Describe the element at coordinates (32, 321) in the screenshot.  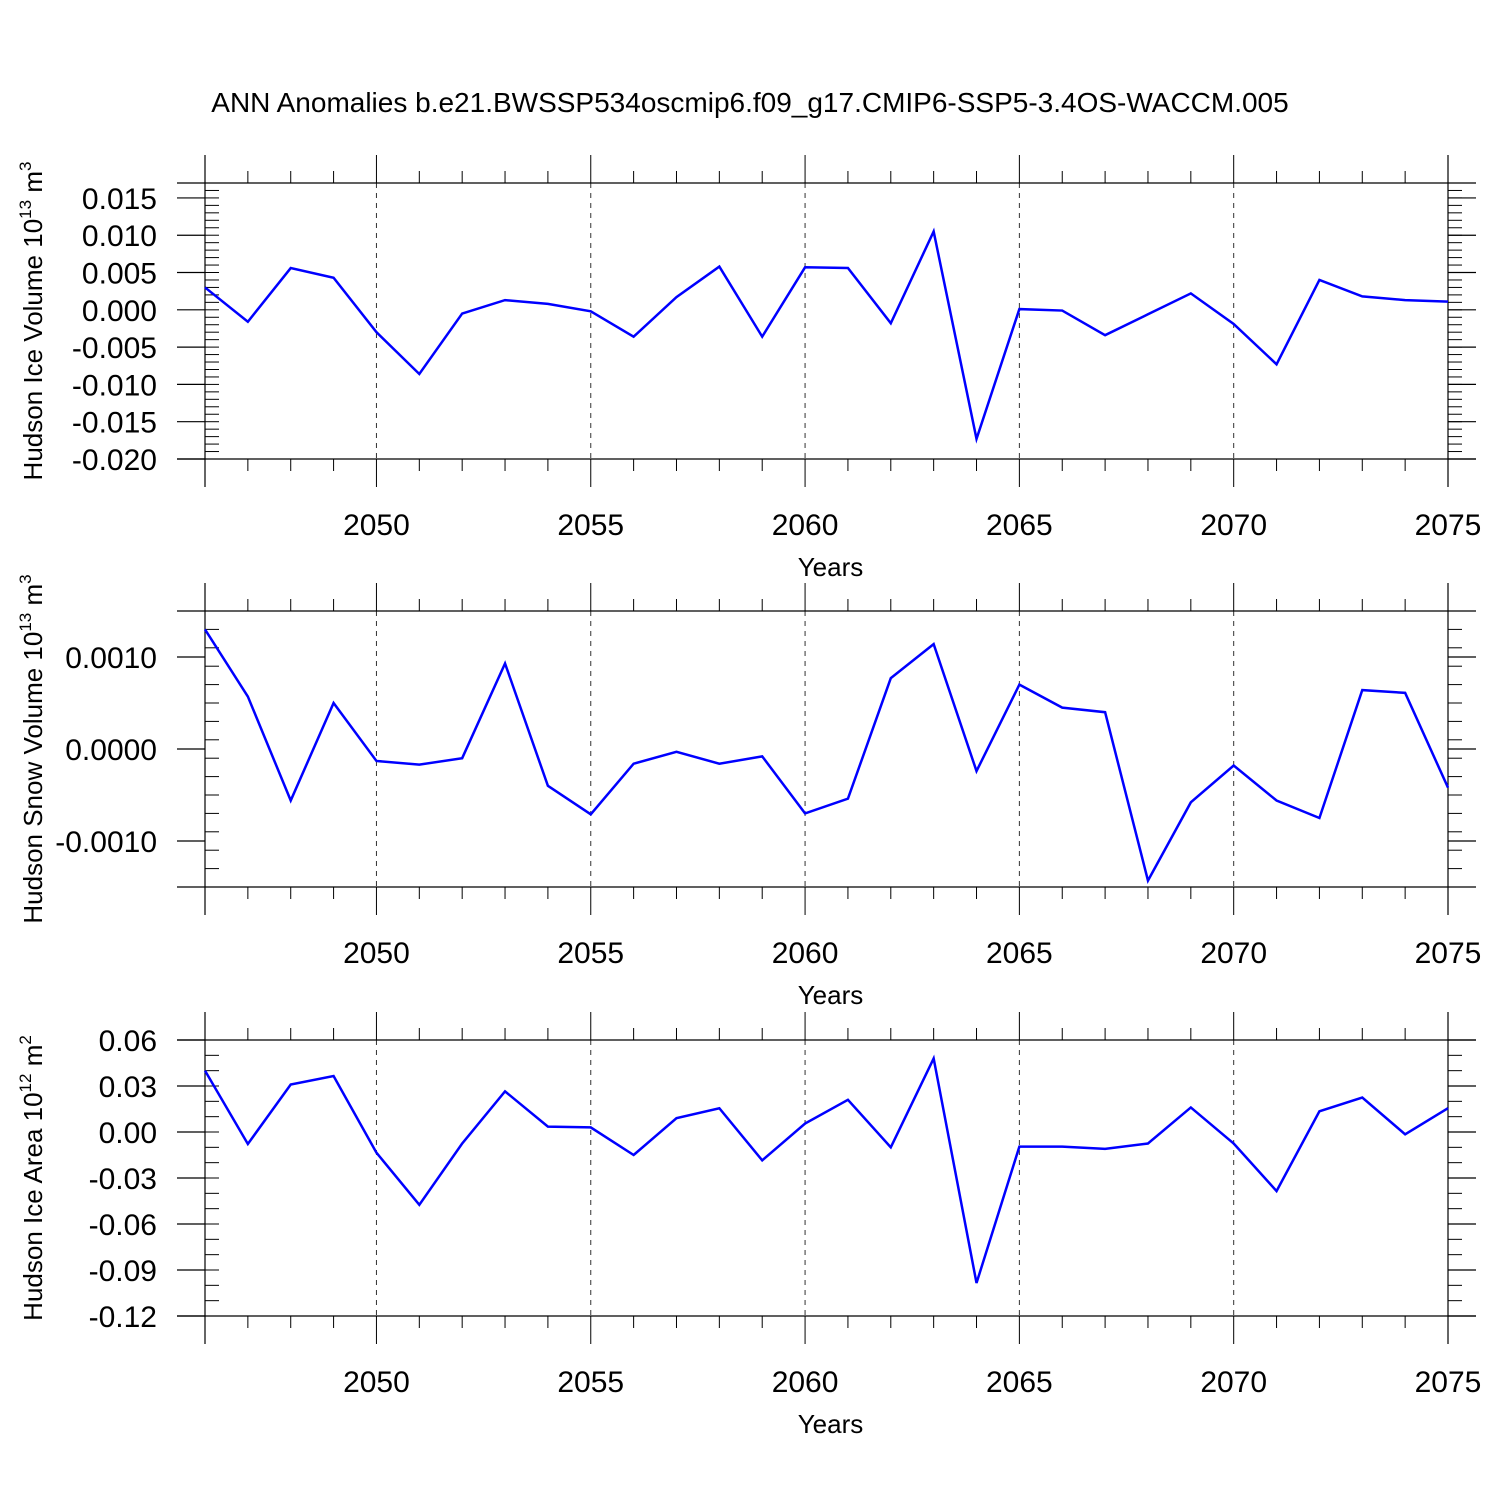
I see `y-axis-label: Hudson Ice Volume 1013 m3` at that location.